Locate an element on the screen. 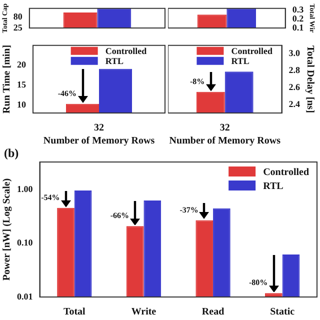  y2-tick-label: 2.4 is located at coordinates (294, 103).